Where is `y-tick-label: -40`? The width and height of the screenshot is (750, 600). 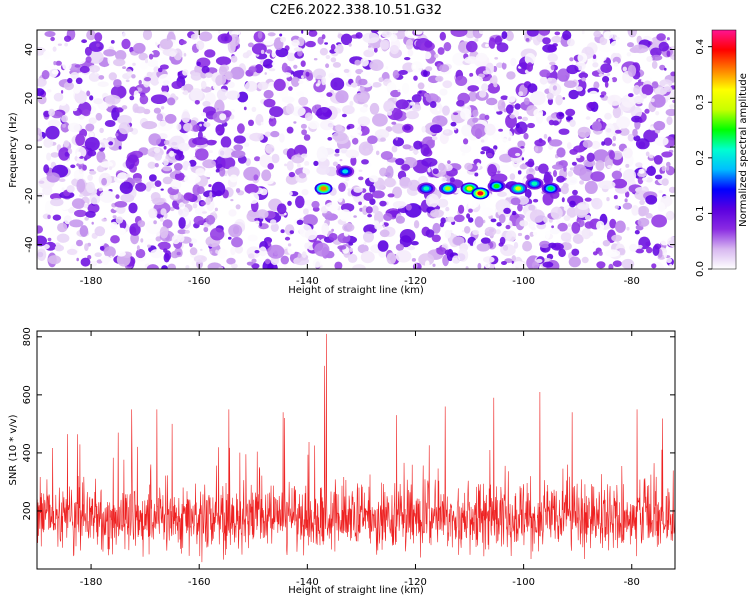 y-tick-label: -40 is located at coordinates (29, 244).